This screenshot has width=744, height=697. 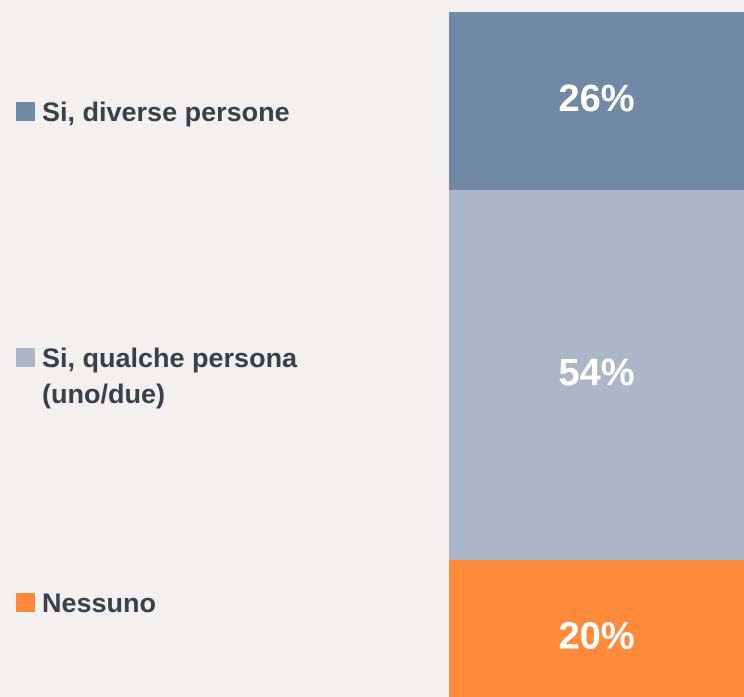 I want to click on legend-item: Si, diverse persone, so click(x=186, y=112).